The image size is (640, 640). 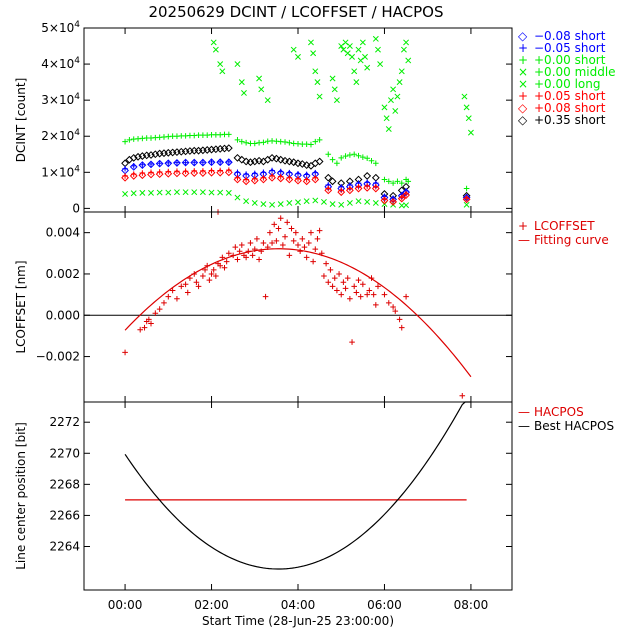 I want to click on legend-label: +0.05 short, so click(x=570, y=96).